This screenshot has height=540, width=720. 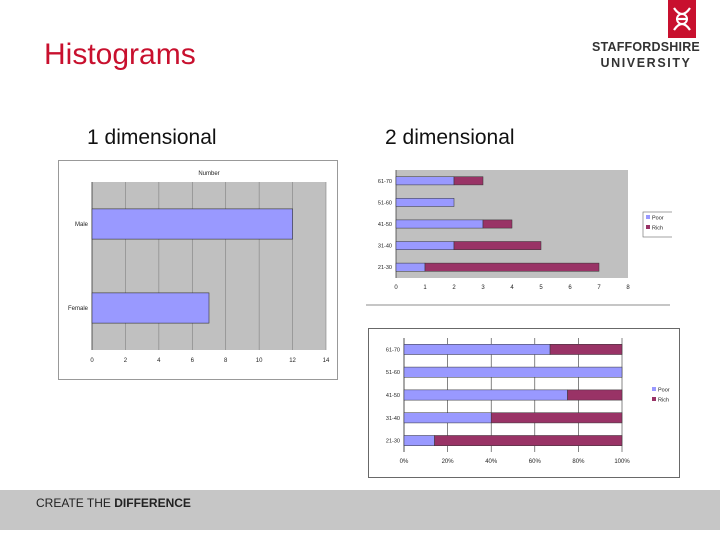 What do you see at coordinates (512, 288) in the screenshot?
I see `chart2-xtick-4: 4` at bounding box center [512, 288].